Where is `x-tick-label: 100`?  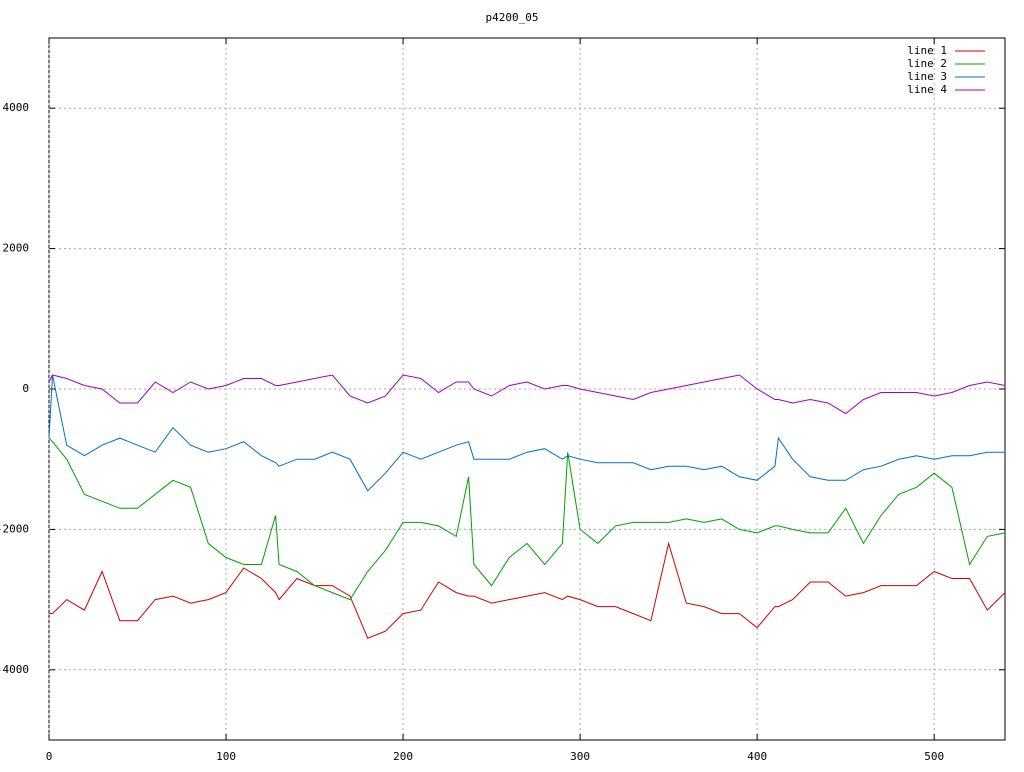 x-tick-label: 100 is located at coordinates (226, 756).